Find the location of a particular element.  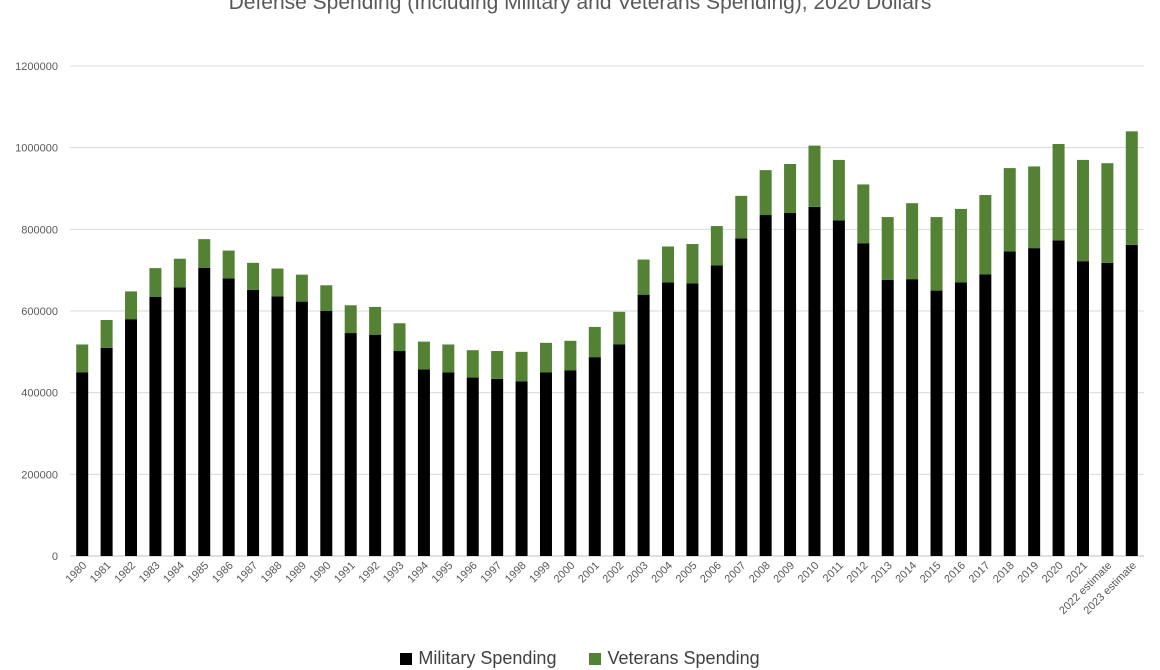

x-tick-label: 2002 is located at coordinates (614, 573).